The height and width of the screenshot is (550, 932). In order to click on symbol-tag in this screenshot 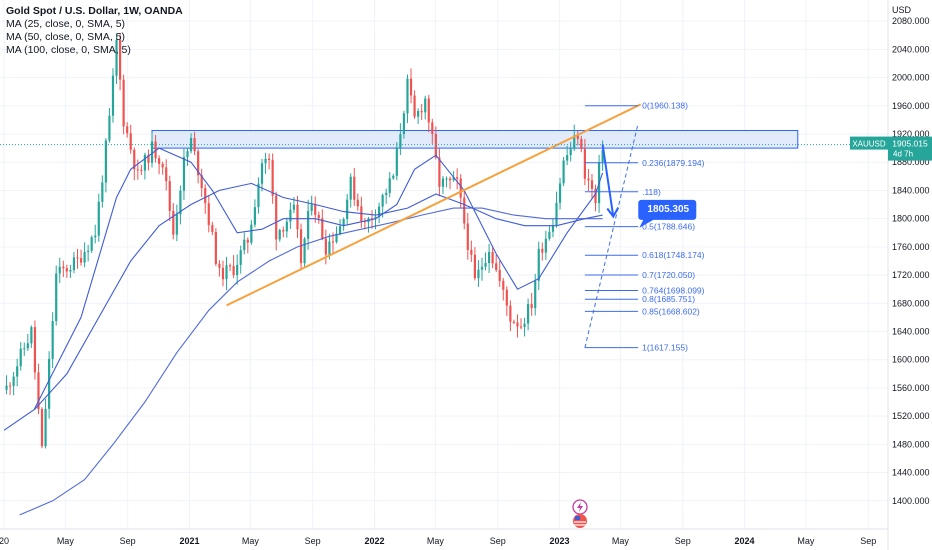, I will do `click(869, 143)`.